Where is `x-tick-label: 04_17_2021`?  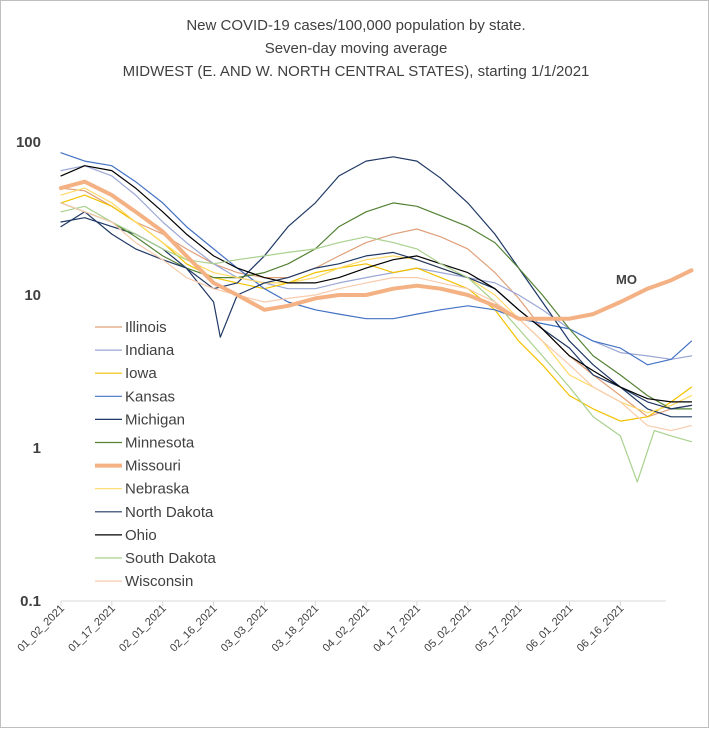 x-tick-label: 04_17_2021 is located at coordinates (397, 629).